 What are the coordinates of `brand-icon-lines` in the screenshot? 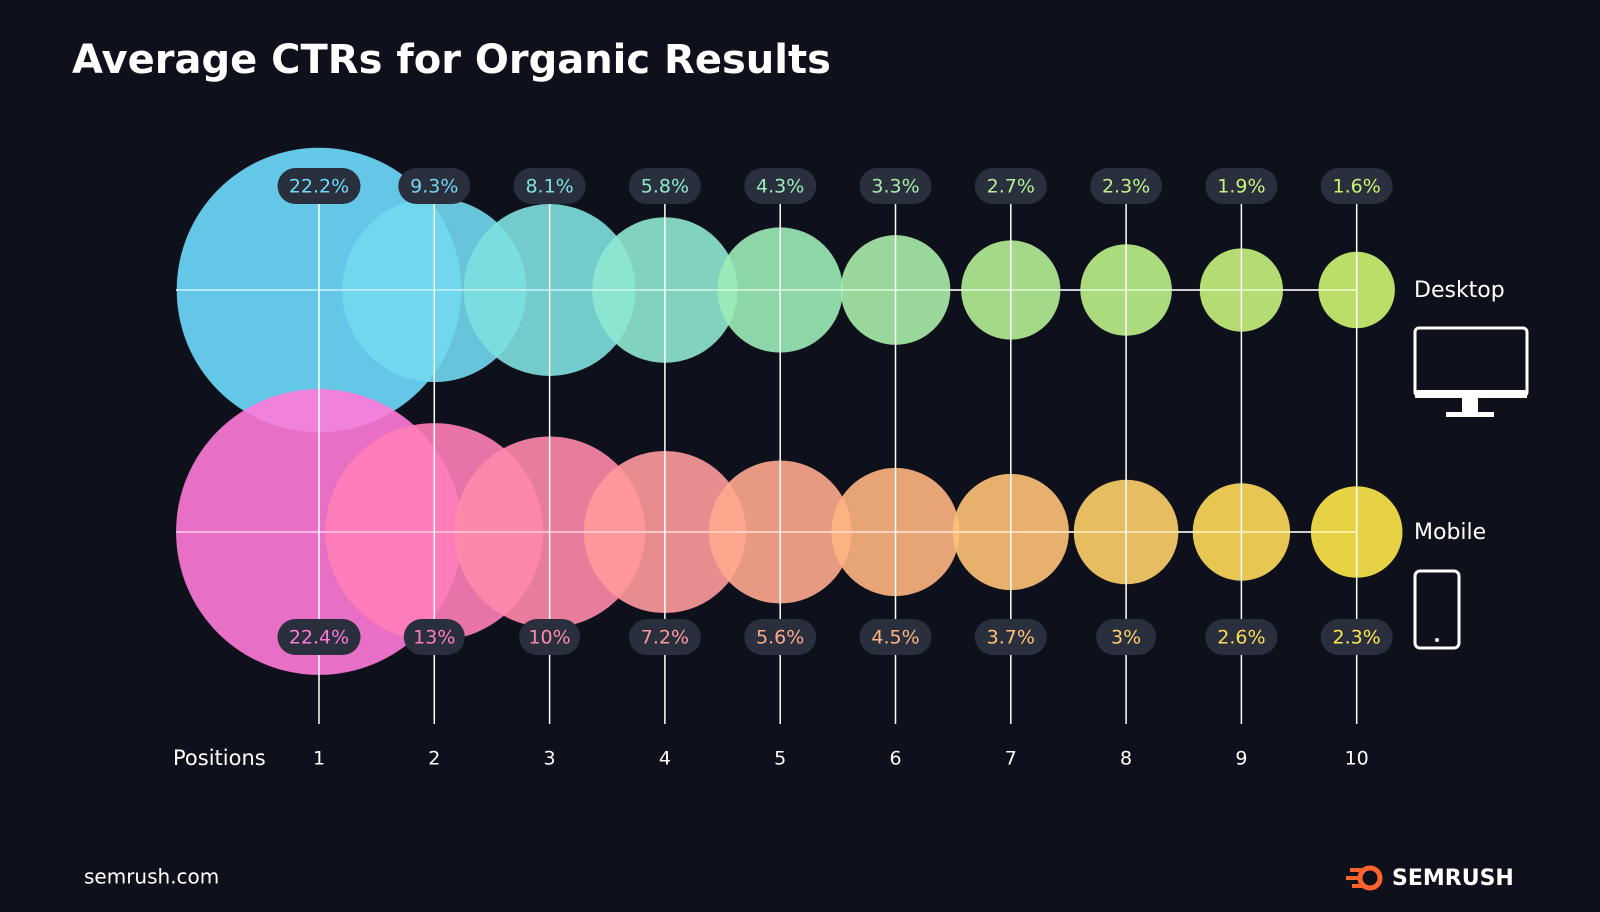 It's located at (1354, 878).